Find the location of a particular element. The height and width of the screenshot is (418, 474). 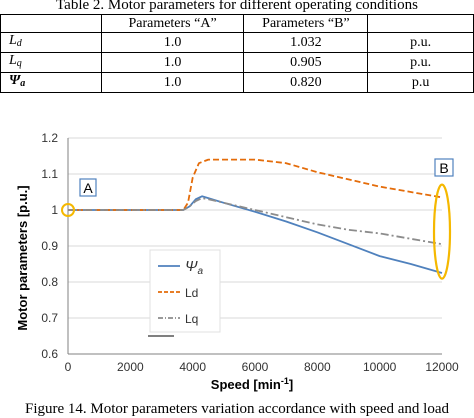

x-tick-label: 0 is located at coordinates (68, 367).